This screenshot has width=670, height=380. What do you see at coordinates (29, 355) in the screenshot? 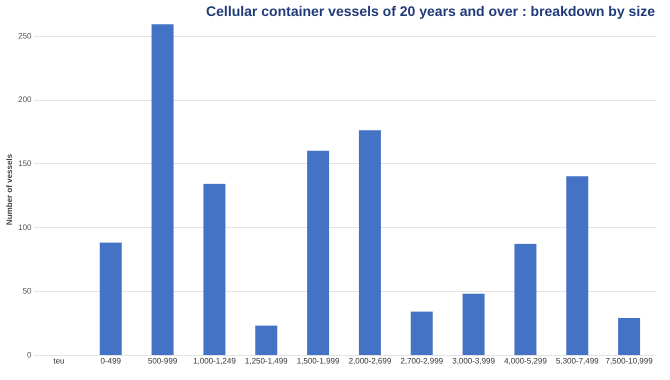
I see `y-tick-label: 0` at bounding box center [29, 355].